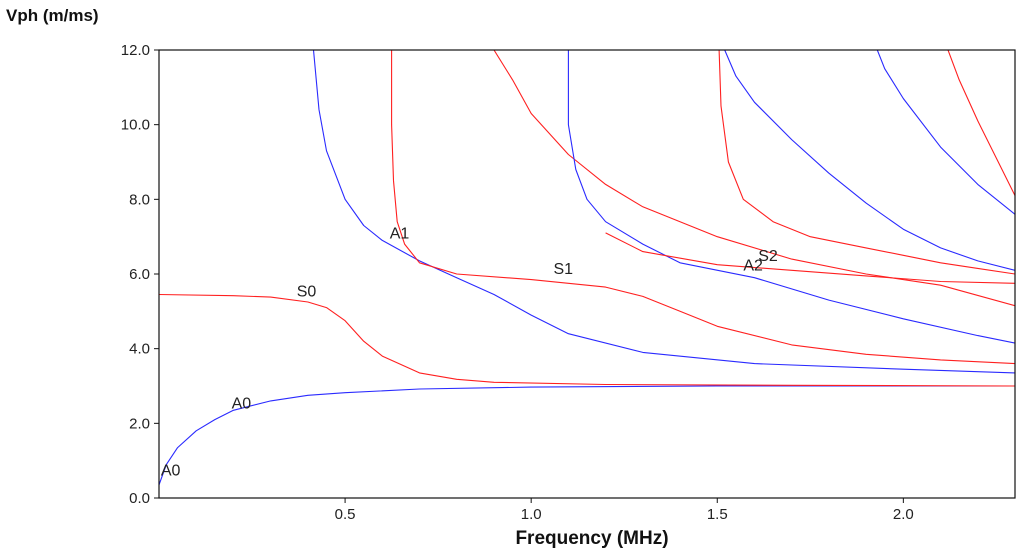 The image size is (1024, 556). Describe the element at coordinates (307, 291) in the screenshot. I see `curve-label-s0: S0` at that location.